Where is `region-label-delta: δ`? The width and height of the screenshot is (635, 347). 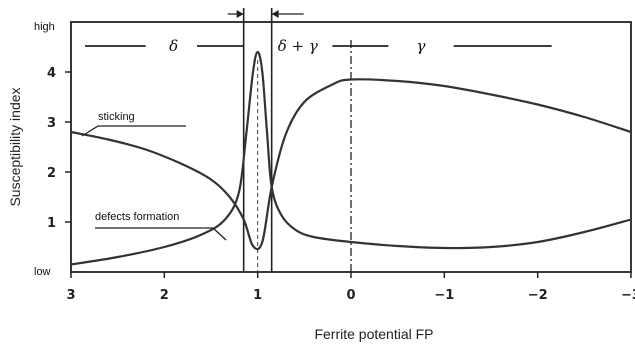
region-label-delta: δ is located at coordinates (173, 46).